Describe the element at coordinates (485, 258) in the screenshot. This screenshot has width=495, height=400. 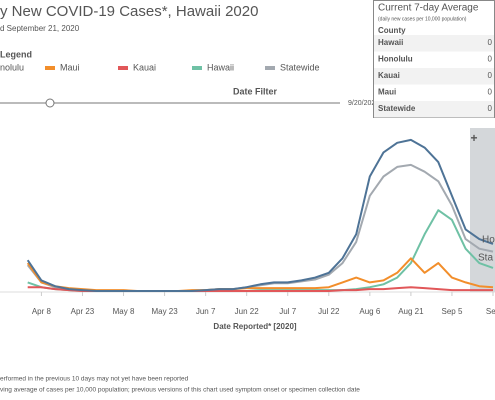
I see `annotation: Sta` at that location.